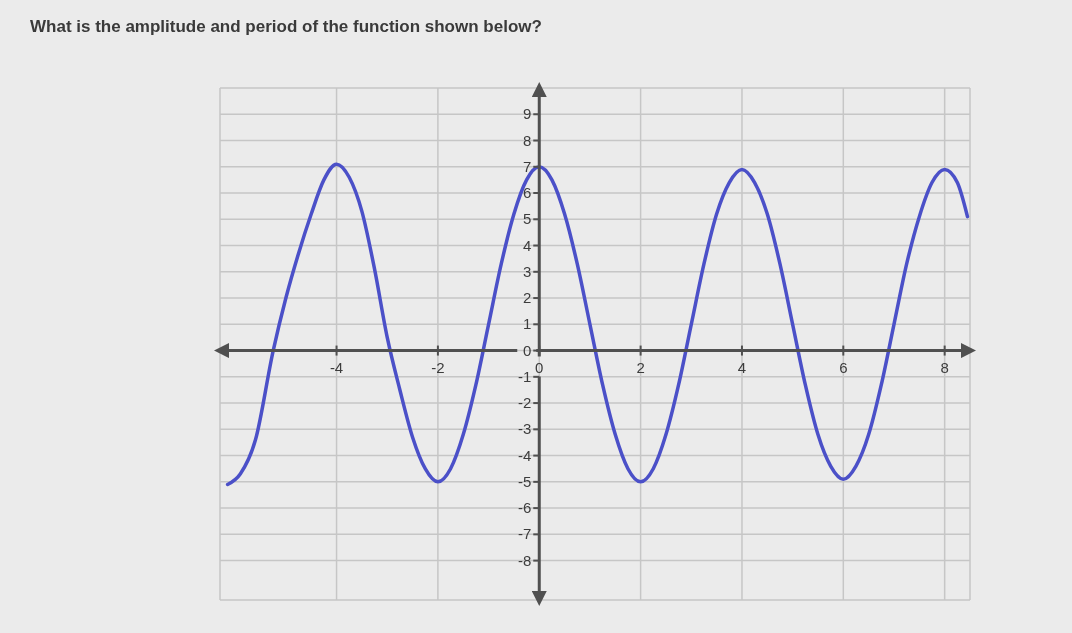 The width and height of the screenshot is (1072, 633). What do you see at coordinates (524, 429) in the screenshot?
I see `y-tick-label: -3` at bounding box center [524, 429].